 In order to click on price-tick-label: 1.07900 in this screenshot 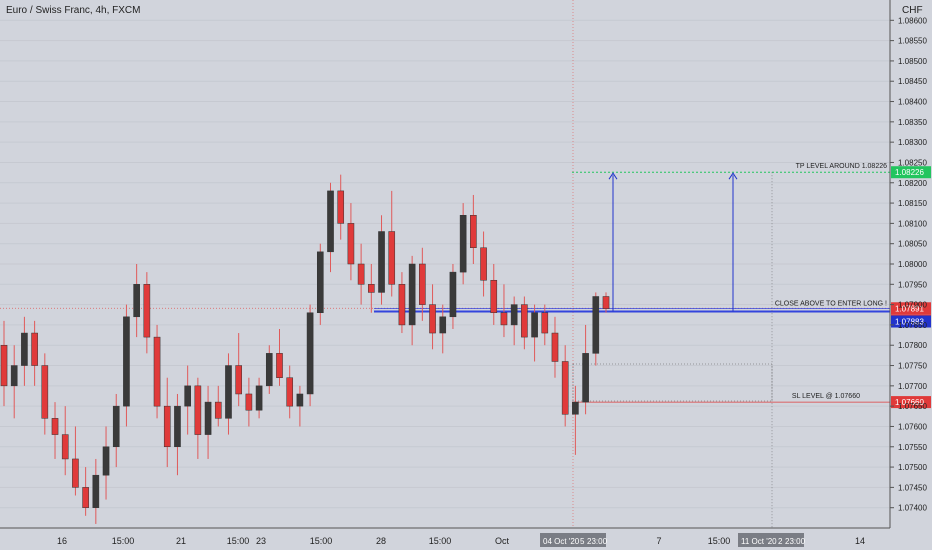, I will do `click(912, 305)`.